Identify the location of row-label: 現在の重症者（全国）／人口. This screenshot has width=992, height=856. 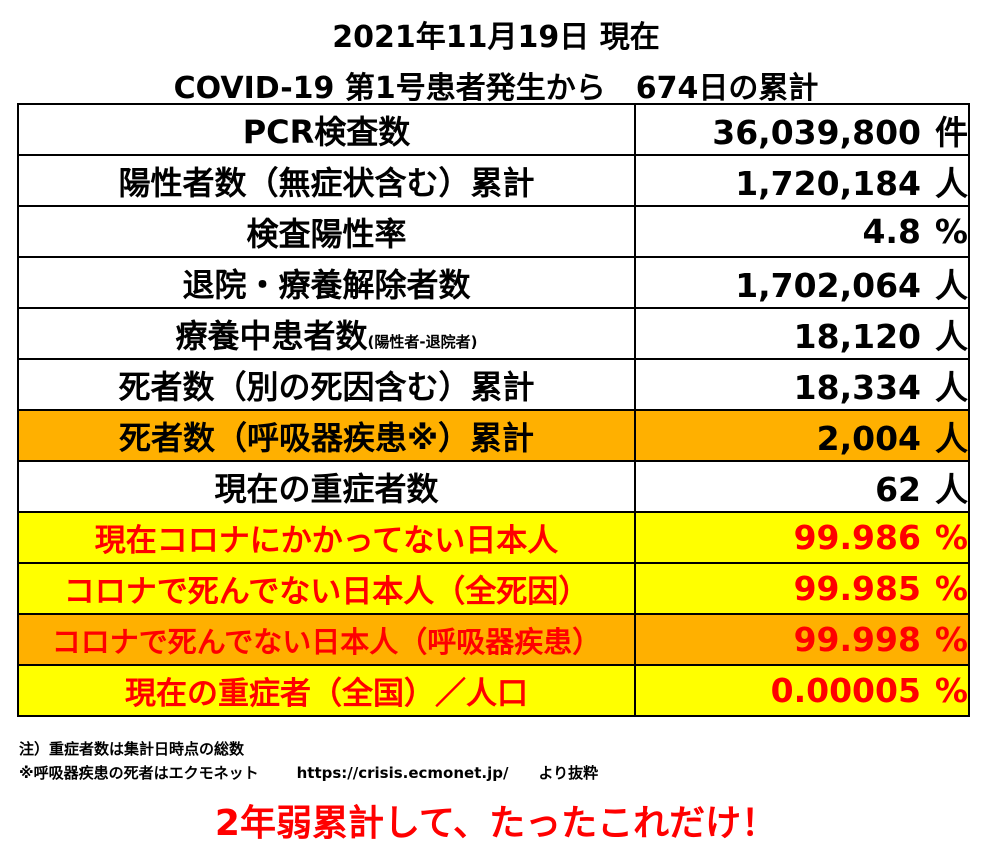
(326, 690).